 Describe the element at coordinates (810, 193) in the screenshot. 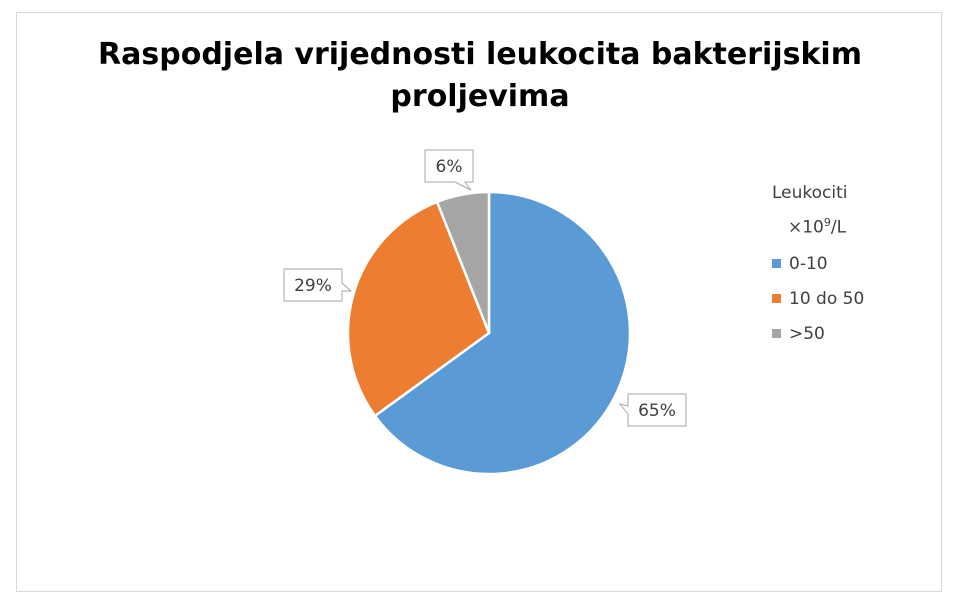

I see `legend-title-line-1: Leukociti` at that location.